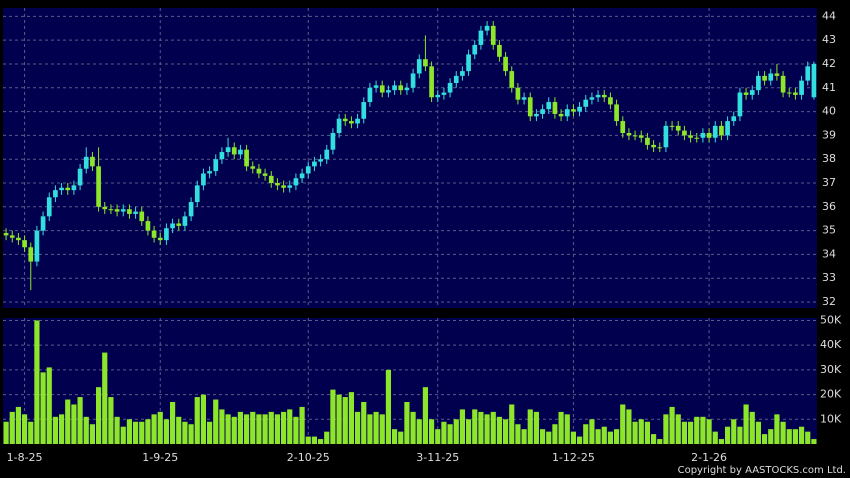 The height and width of the screenshot is (478, 850). Describe the element at coordinates (829, 277) in the screenshot. I see `y-tick-label: 33` at that location.